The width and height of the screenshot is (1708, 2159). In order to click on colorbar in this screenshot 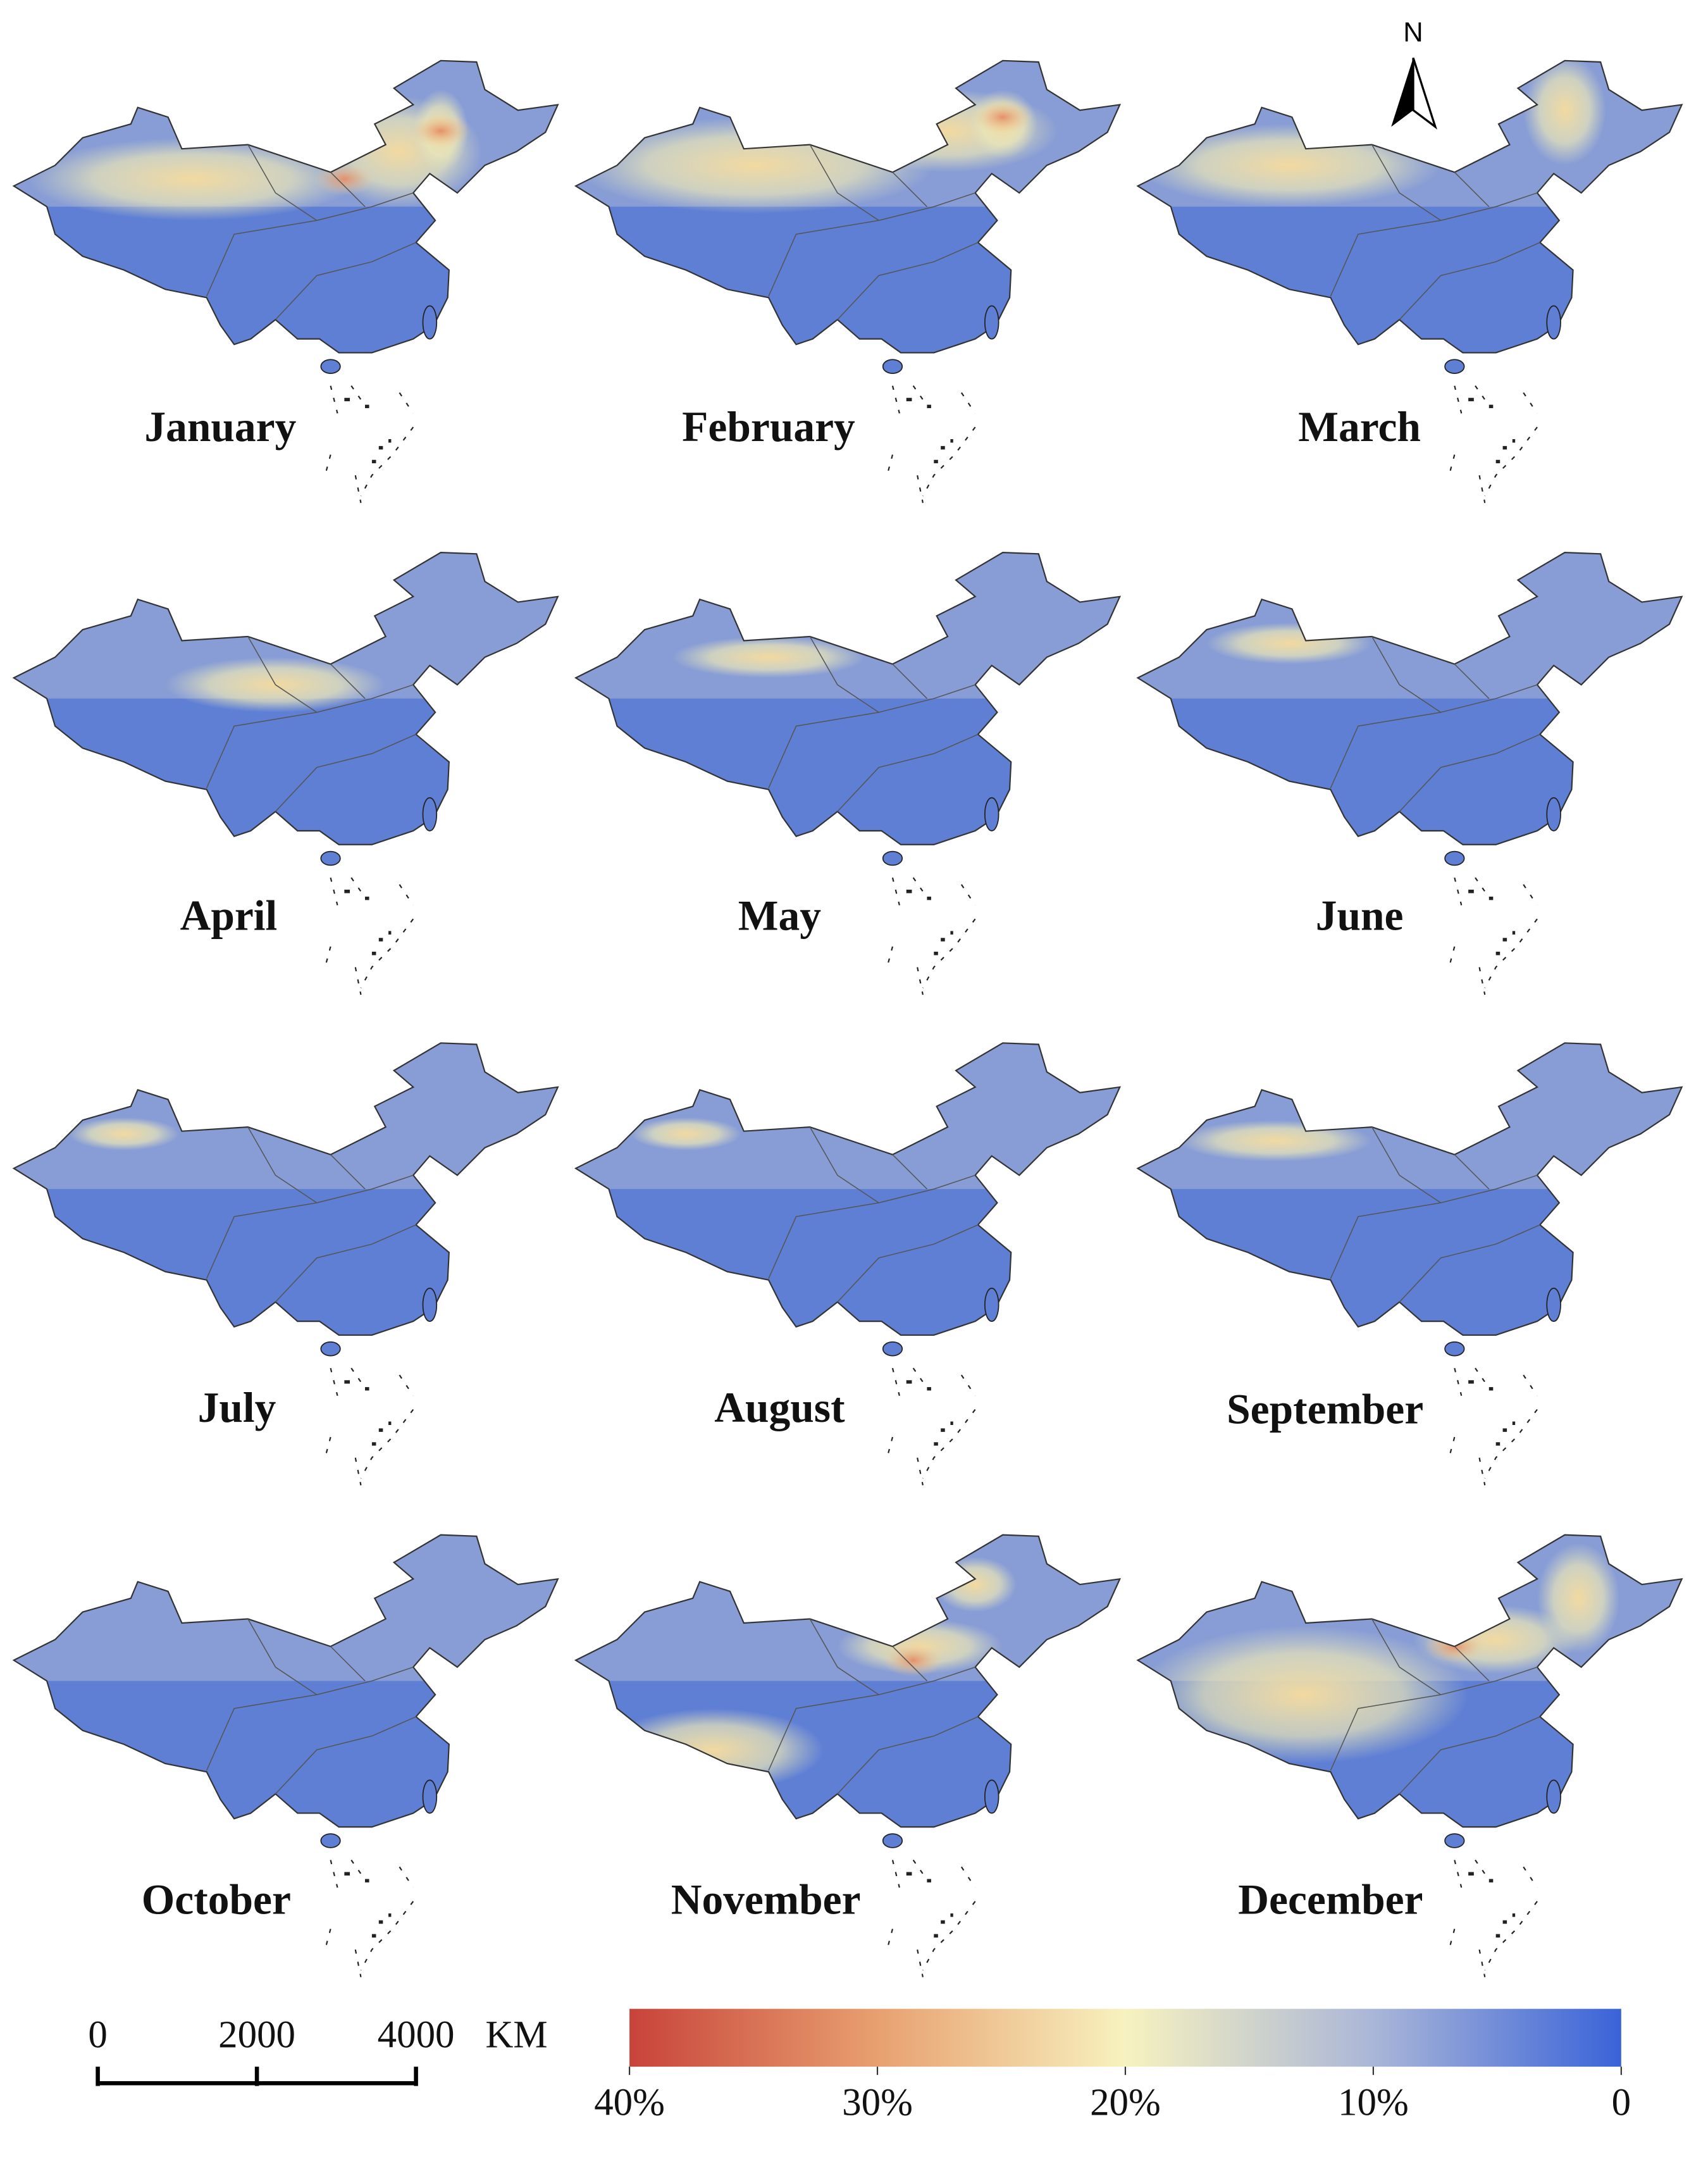, I will do `click(1125, 2037)`.